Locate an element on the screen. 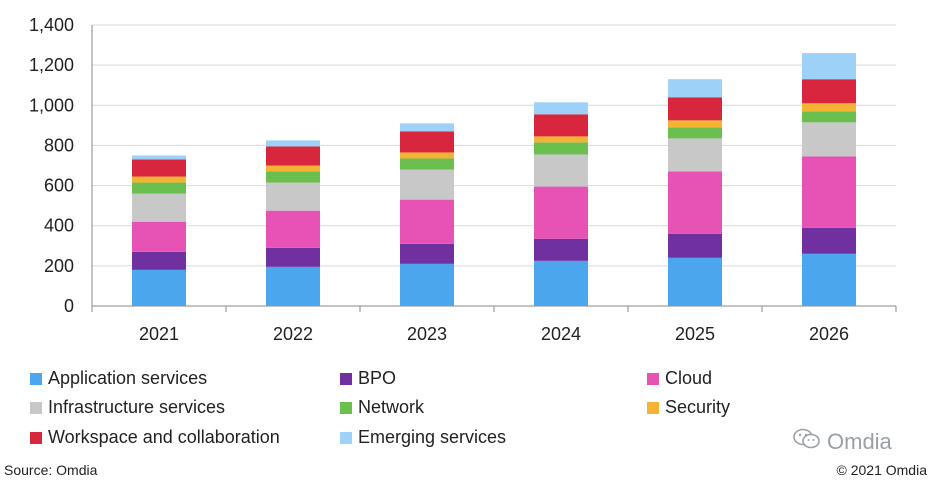 Image resolution: width=931 pixels, height=481 pixels. y-tick-label: 600 is located at coordinates (59, 186).